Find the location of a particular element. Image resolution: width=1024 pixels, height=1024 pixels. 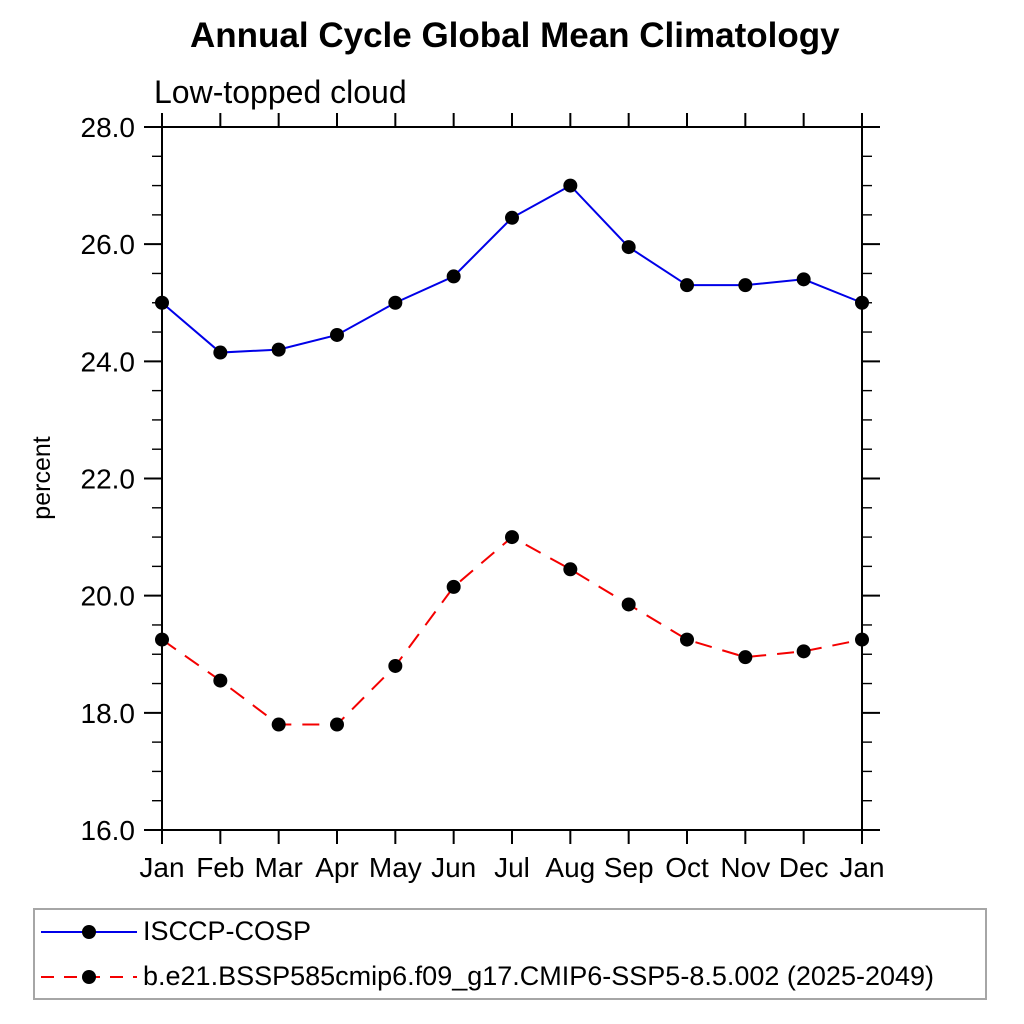

legend-line-sample-isccp is located at coordinates (89, 931).